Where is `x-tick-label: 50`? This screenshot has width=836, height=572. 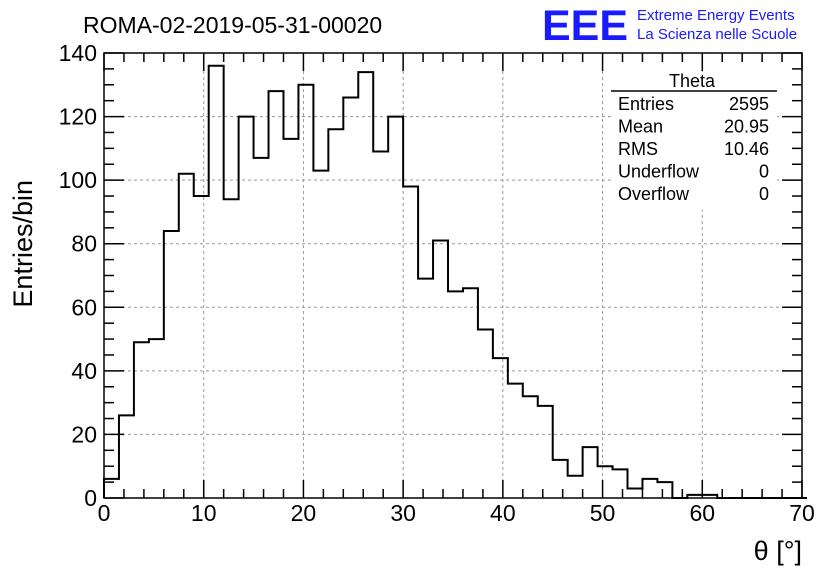
x-tick-label: 50 is located at coordinates (603, 513).